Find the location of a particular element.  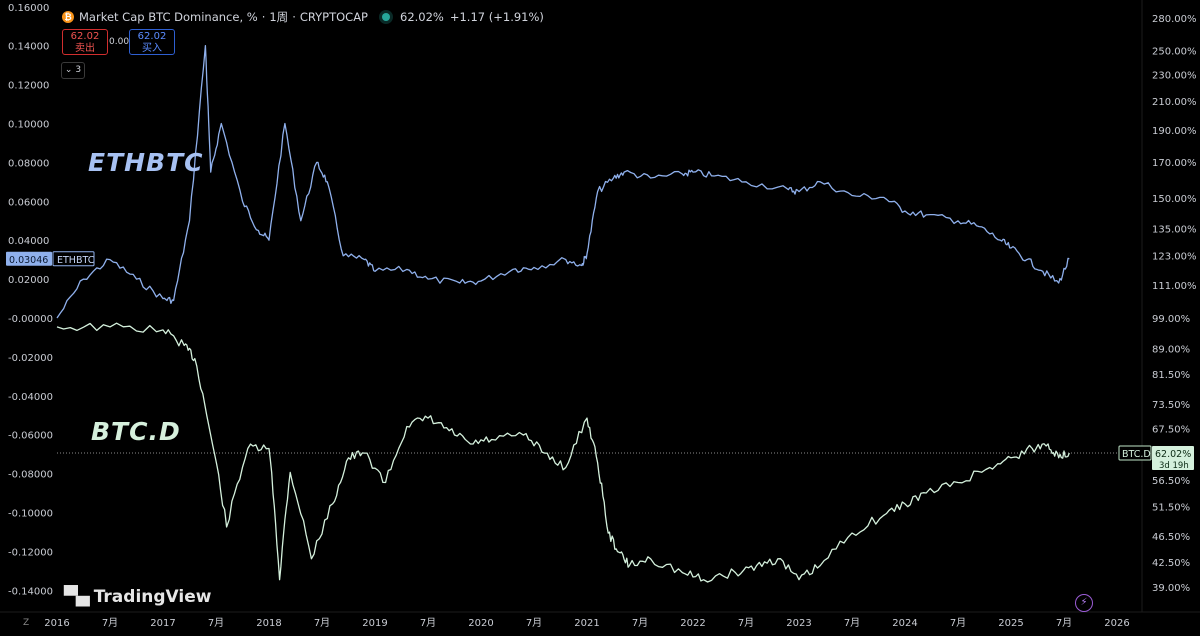

buy-label: 买入 is located at coordinates (152, 48).